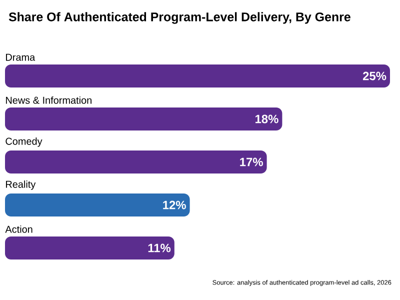 The image size is (400, 300). Describe the element at coordinates (159, 248) in the screenshot. I see `data-label: 11%` at that location.